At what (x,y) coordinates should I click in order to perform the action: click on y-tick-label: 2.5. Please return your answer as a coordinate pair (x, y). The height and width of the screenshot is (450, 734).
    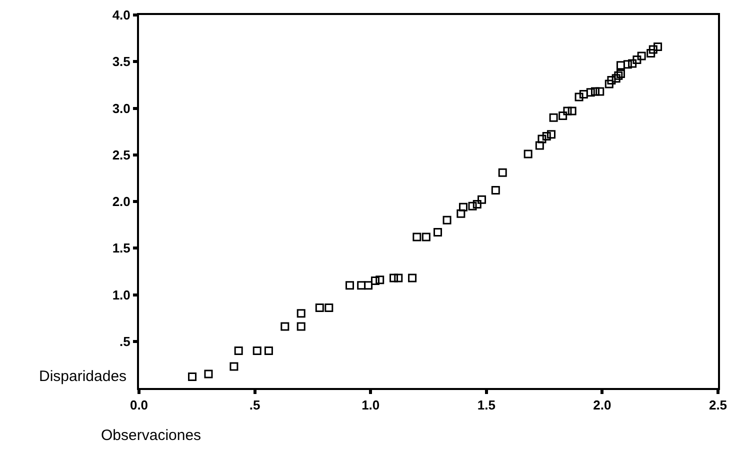
    Looking at the image, I should click on (121, 154).